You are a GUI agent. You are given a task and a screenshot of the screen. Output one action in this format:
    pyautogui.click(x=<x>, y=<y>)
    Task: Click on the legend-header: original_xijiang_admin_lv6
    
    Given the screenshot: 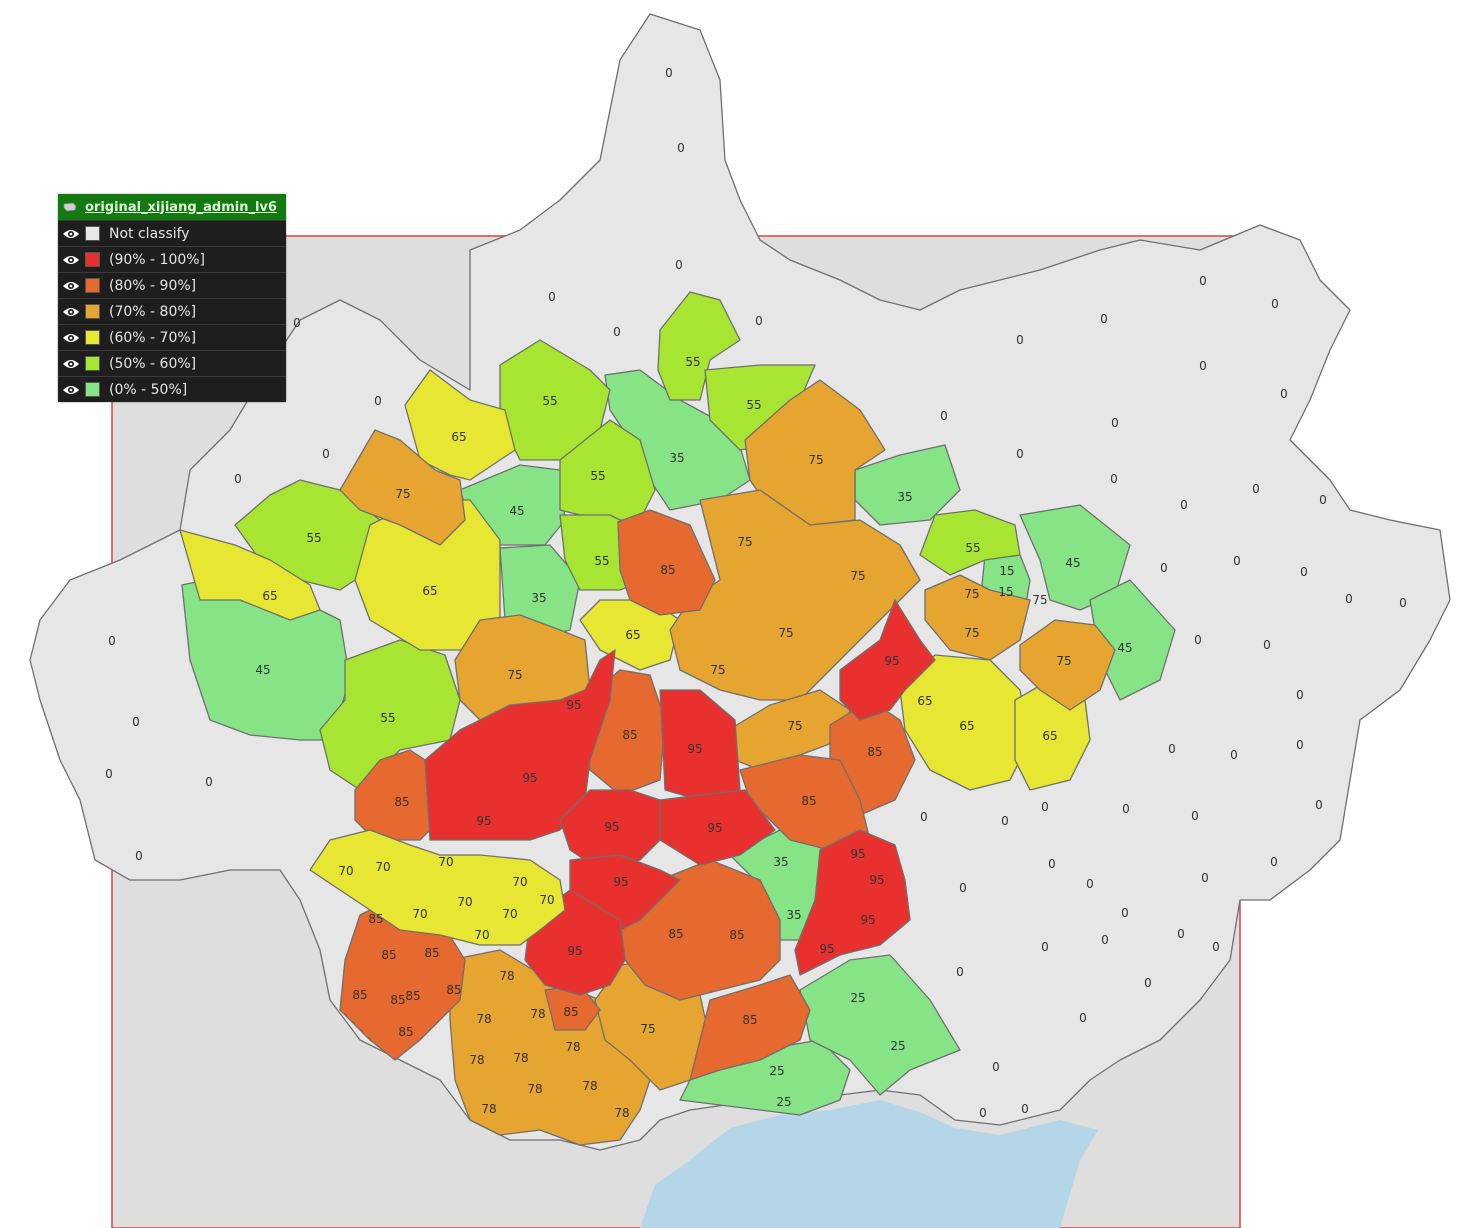 What is the action you would take?
    pyautogui.click(x=172, y=207)
    